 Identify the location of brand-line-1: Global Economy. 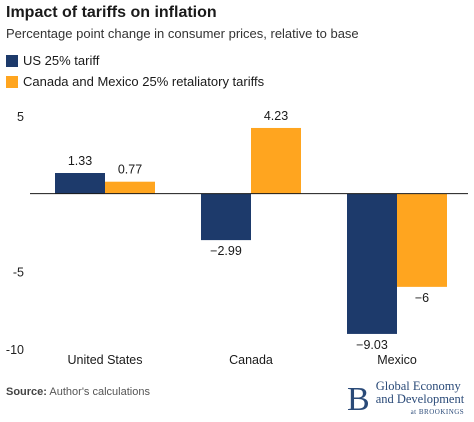
(418, 386).